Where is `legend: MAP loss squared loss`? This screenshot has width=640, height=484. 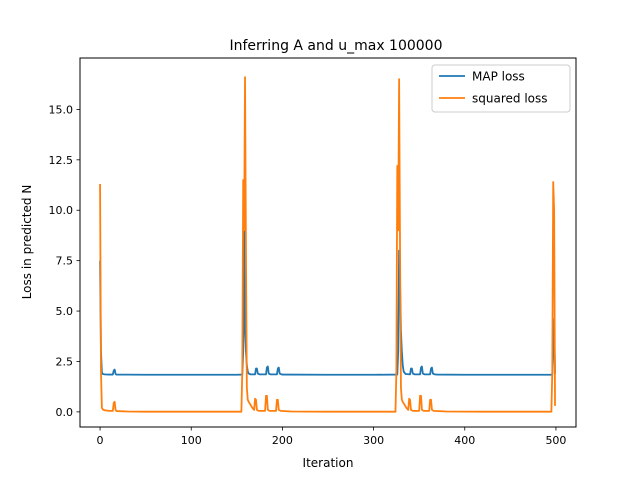 legend: MAP loss squared loss is located at coordinates (501, 88).